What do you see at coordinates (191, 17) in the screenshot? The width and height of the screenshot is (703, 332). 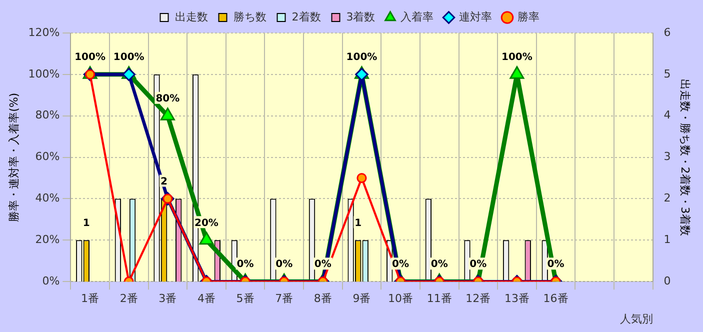 I see `legend-label: 出走数` at bounding box center [191, 17].